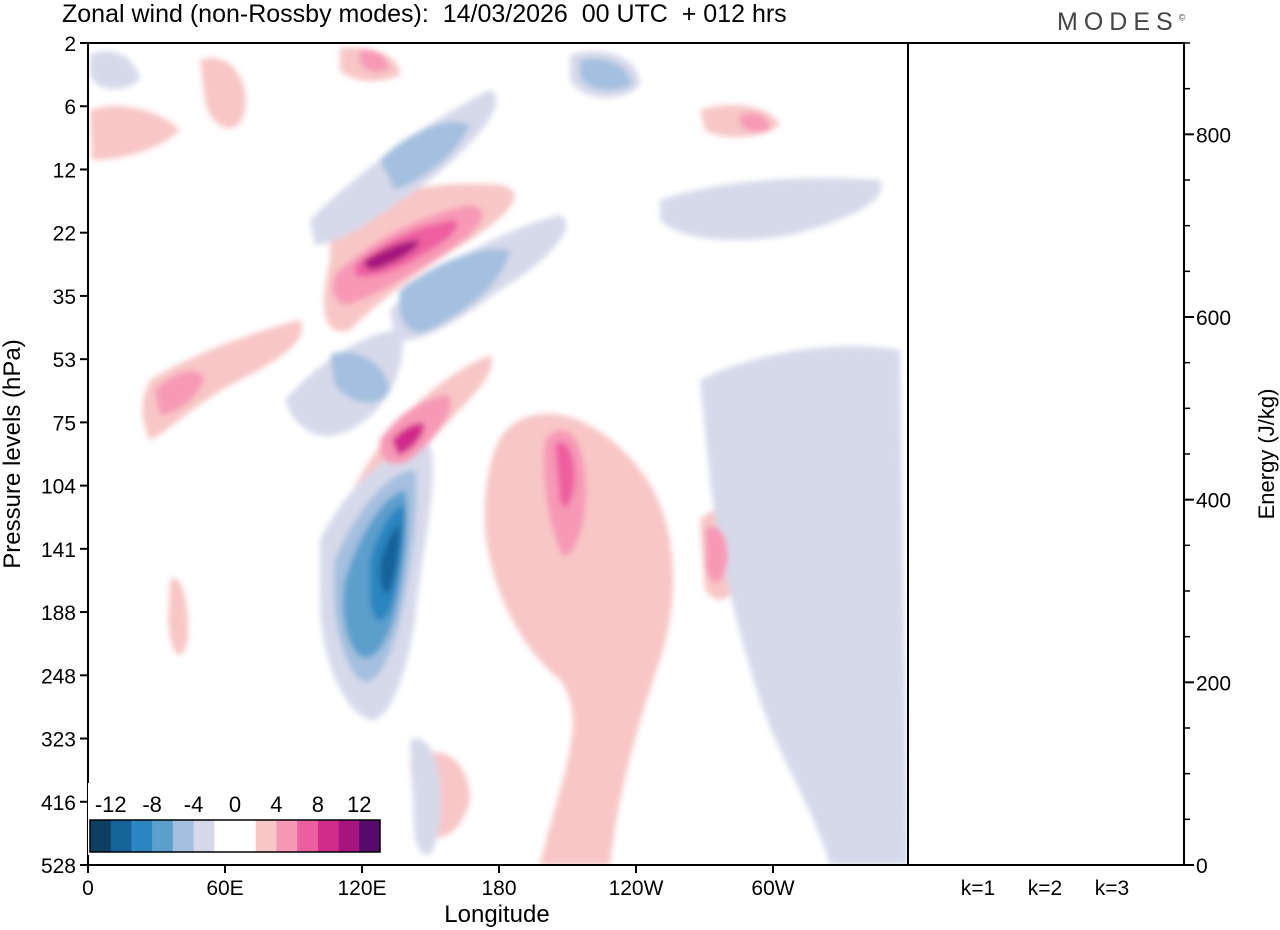 The height and width of the screenshot is (930, 1280). What do you see at coordinates (498, 888) in the screenshot?
I see `x-tick-label: 180` at bounding box center [498, 888].